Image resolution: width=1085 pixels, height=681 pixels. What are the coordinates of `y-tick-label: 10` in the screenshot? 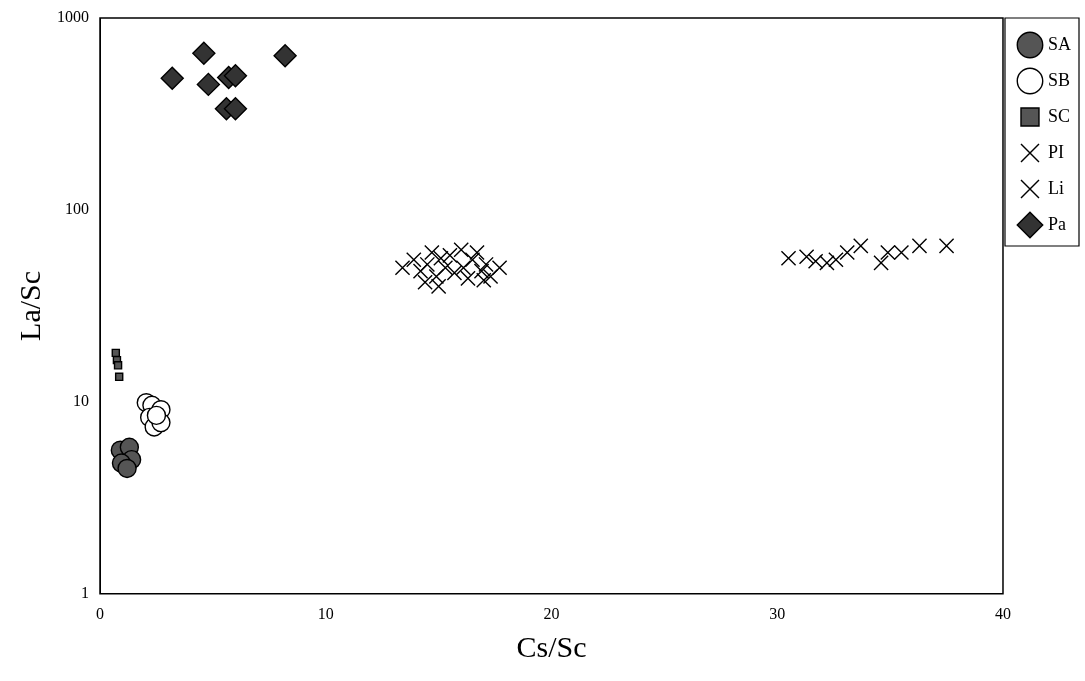 It's located at (81, 401).